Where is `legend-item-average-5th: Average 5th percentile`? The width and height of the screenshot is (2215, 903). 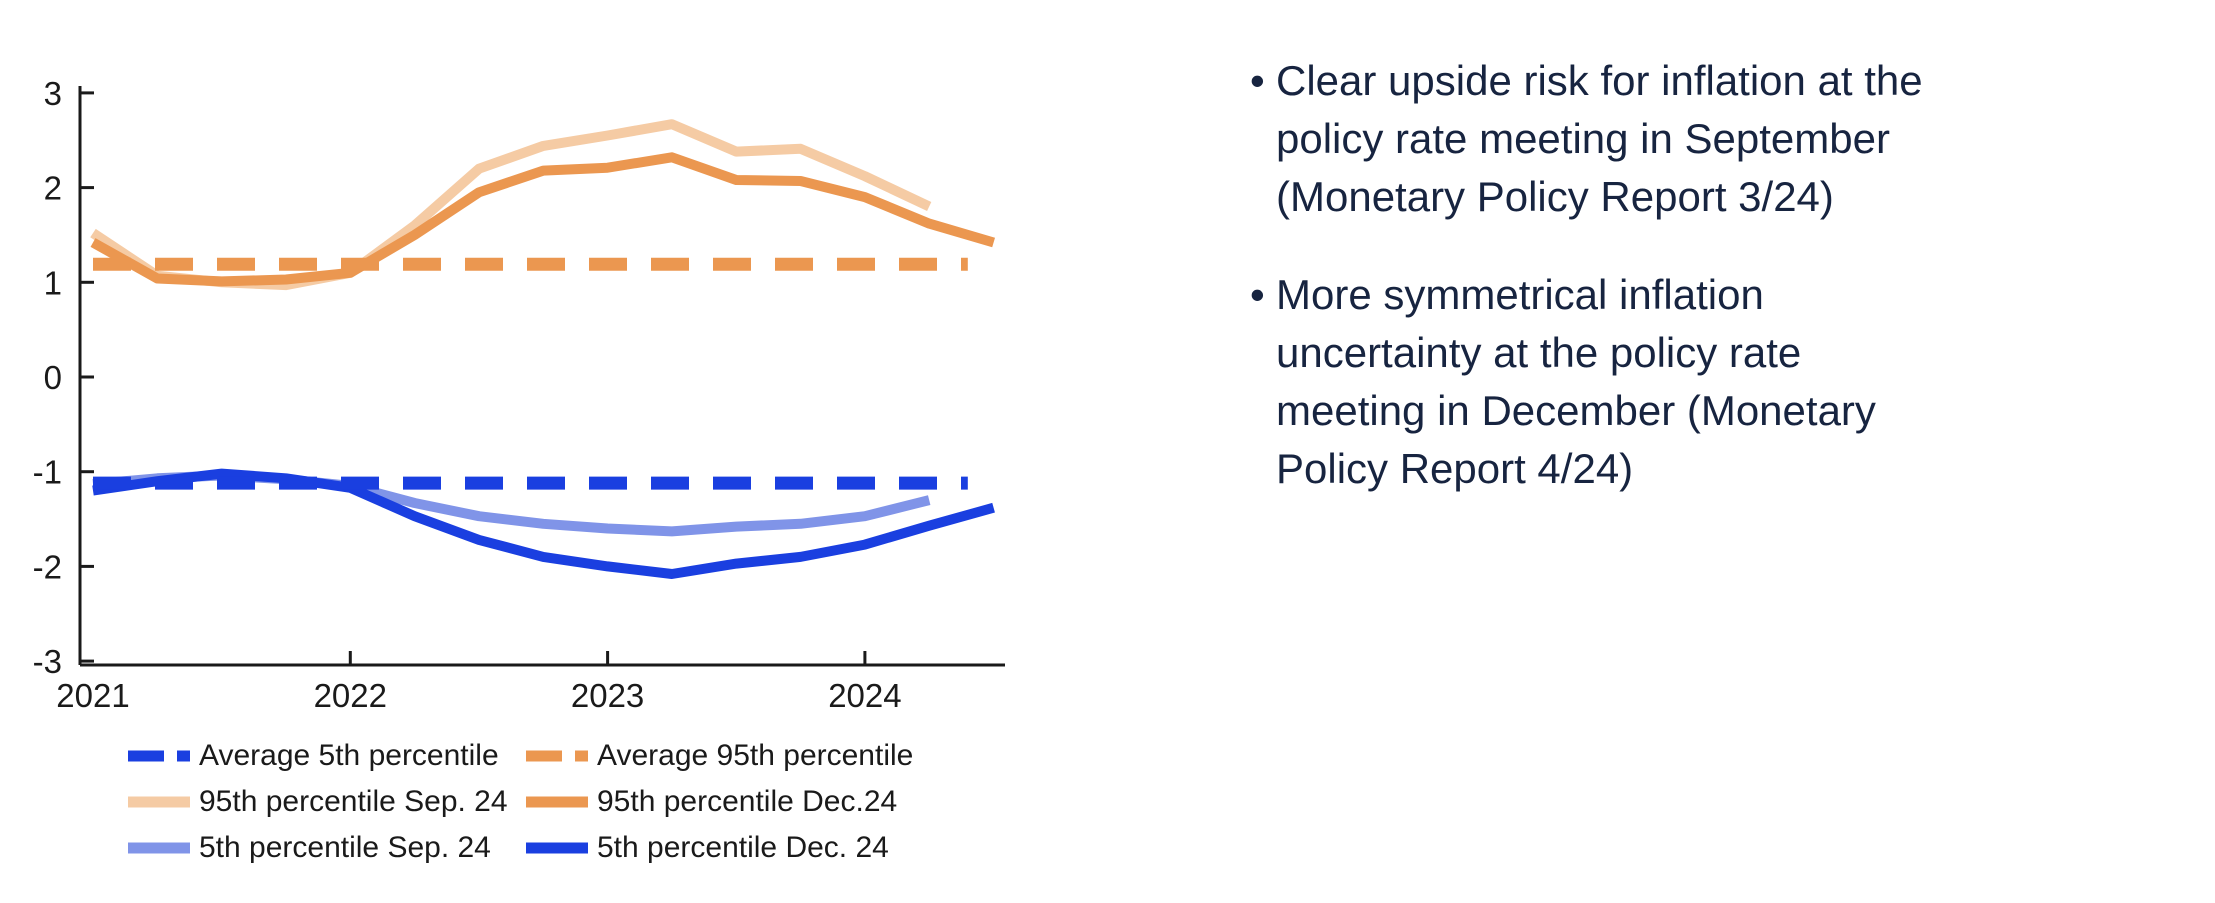
legend-item-average-5th: Average 5th percentile is located at coordinates (327, 756).